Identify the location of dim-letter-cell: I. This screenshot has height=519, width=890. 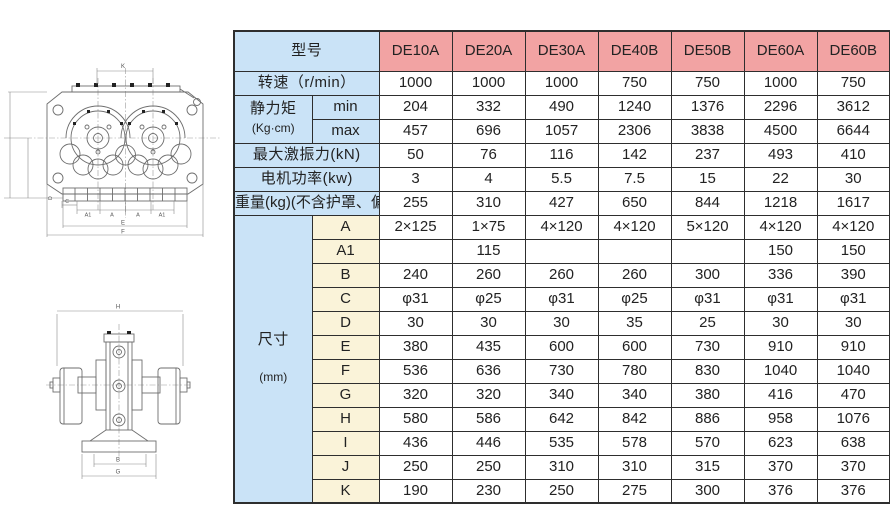
(345, 443).